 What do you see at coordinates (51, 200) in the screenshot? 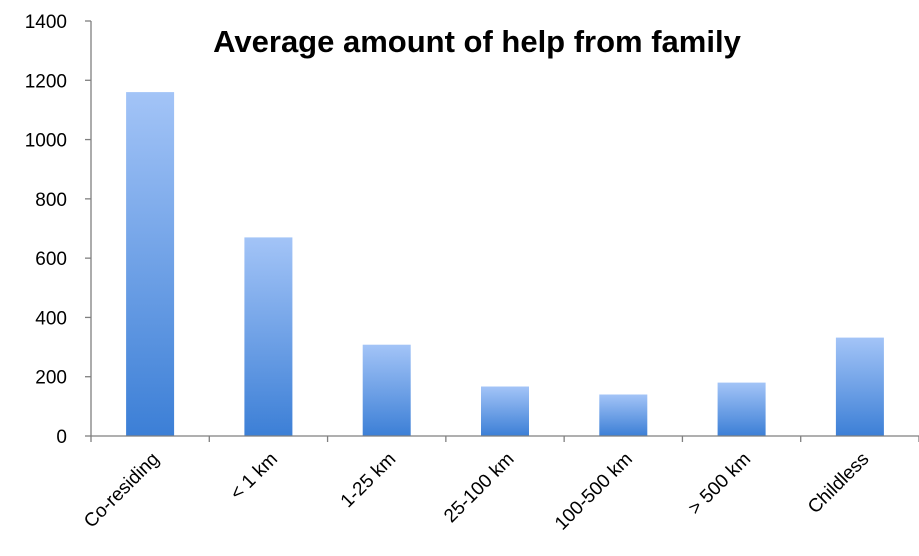
I see `y-tick-label-4: 800` at bounding box center [51, 200].